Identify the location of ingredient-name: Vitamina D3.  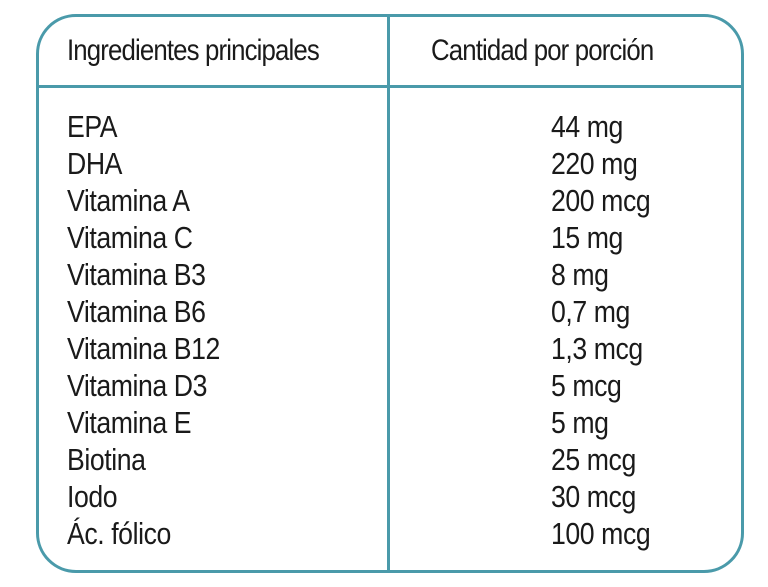
(137, 385).